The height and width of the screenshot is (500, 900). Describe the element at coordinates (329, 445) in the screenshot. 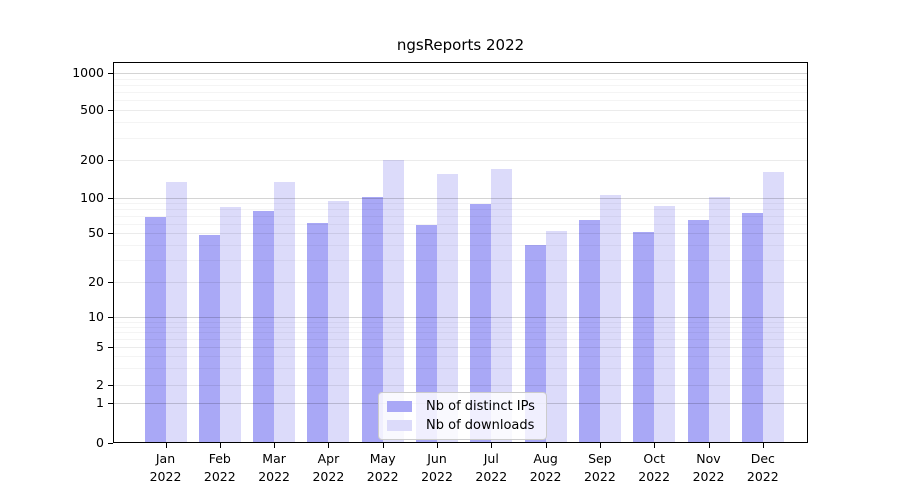

I see `x-tick-mark-apr` at that location.